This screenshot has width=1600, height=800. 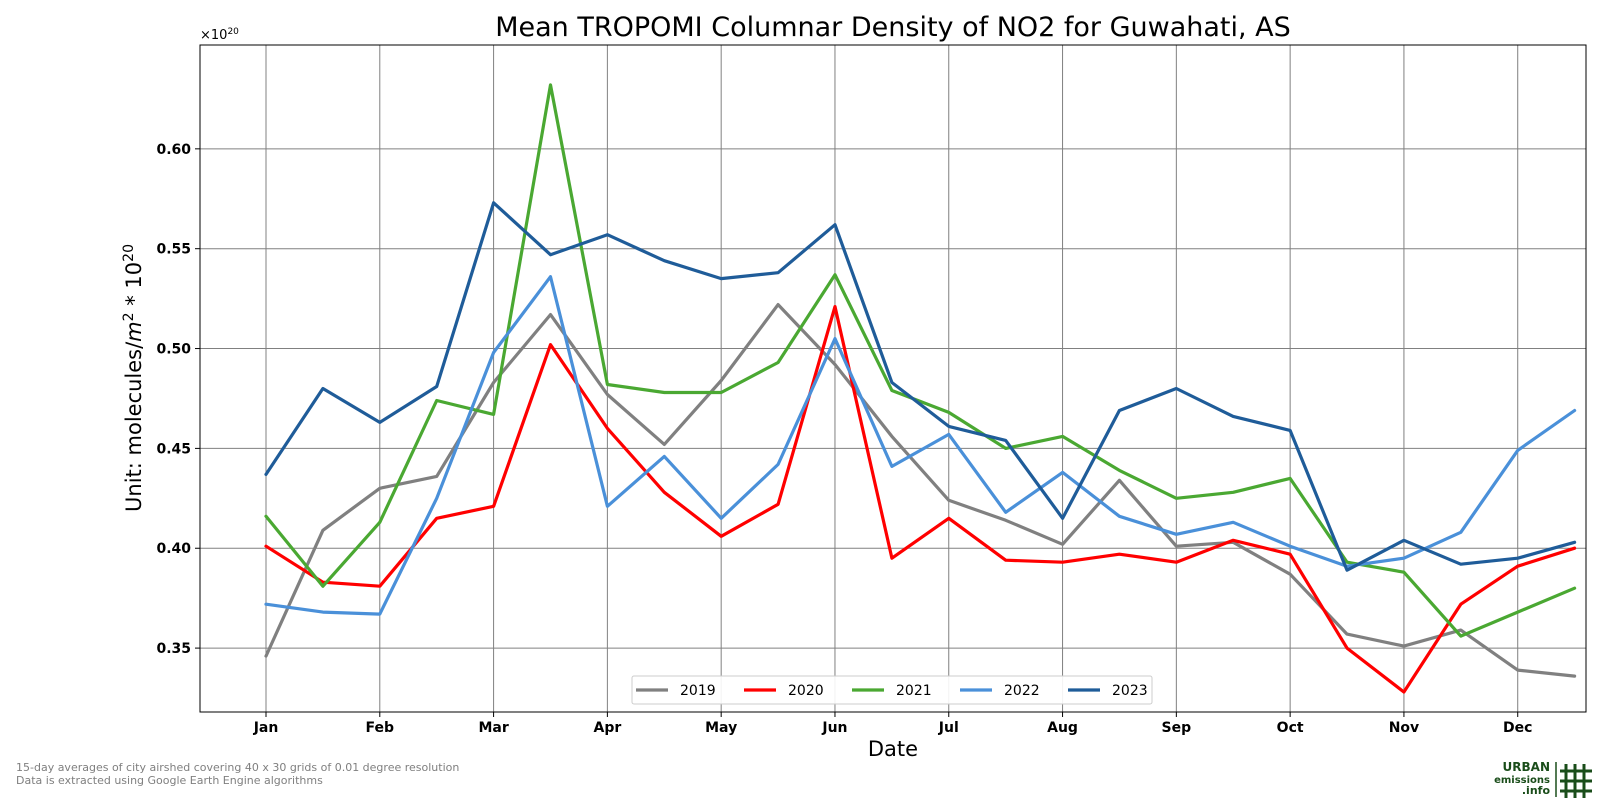 I want to click on y-axis-label: Unit: molecules/m2 * 1020, so click(x=133, y=378).